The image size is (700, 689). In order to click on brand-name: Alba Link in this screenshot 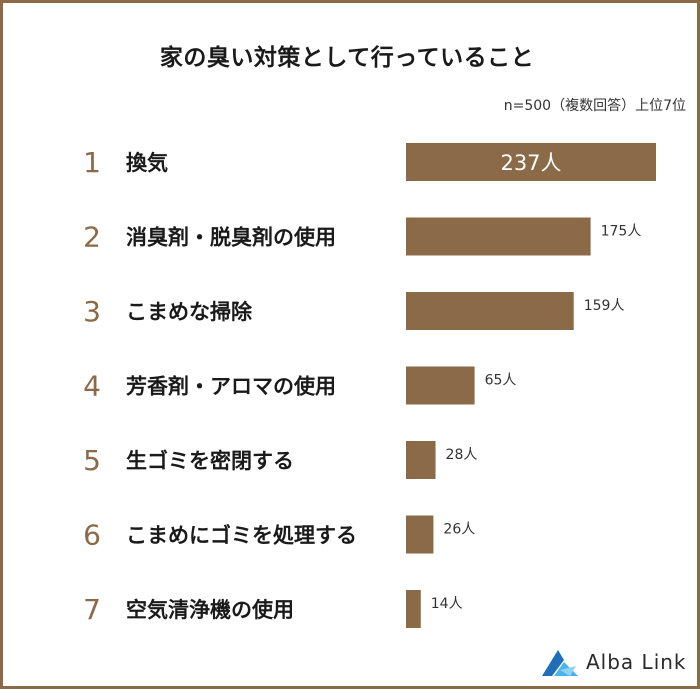, I will do `click(636, 662)`.